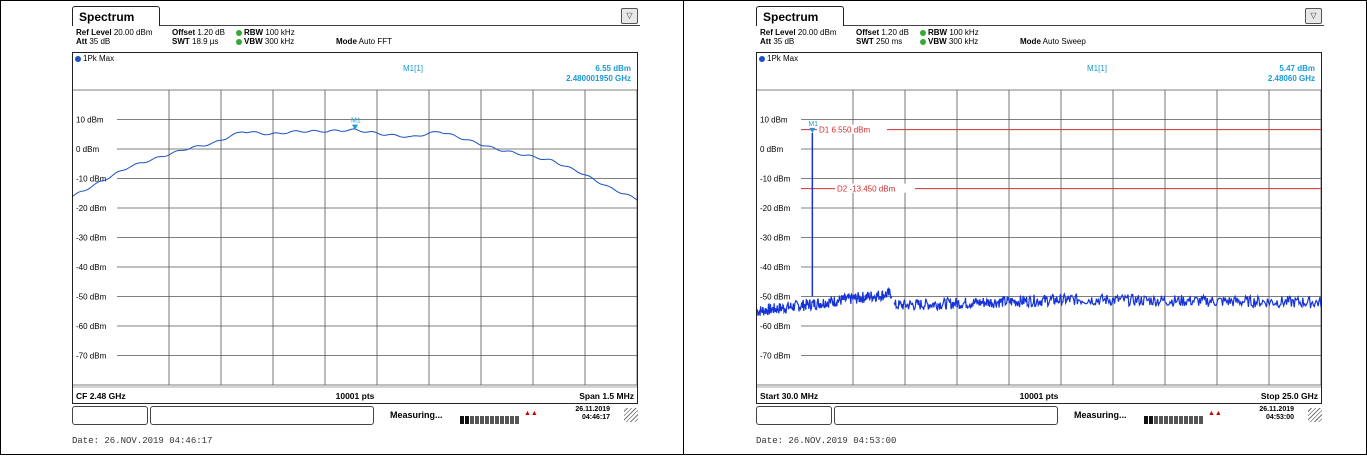  I want to click on display-line-label: D2 -13.450 dBm, so click(866, 189).